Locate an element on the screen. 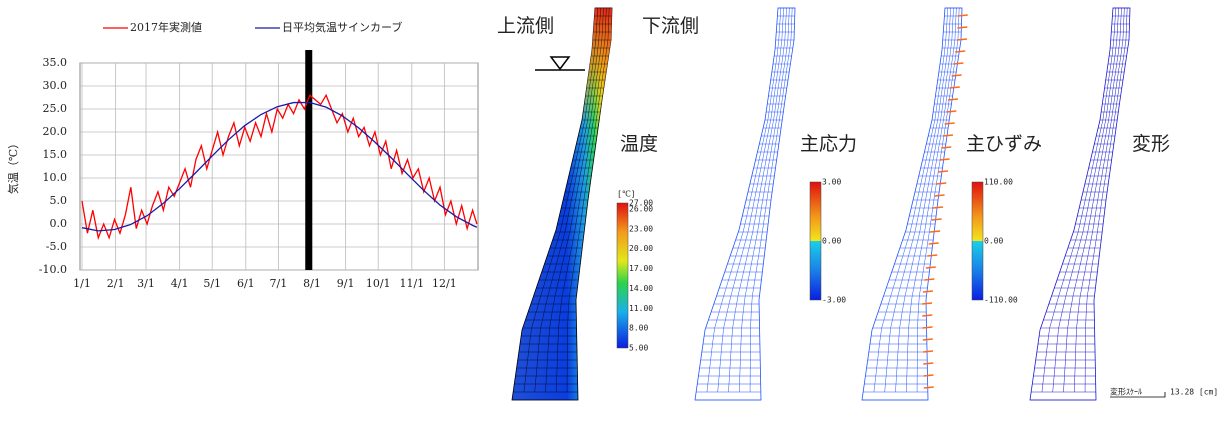 The image size is (1224, 426). upstream-label: 上流側 is located at coordinates (525, 26).